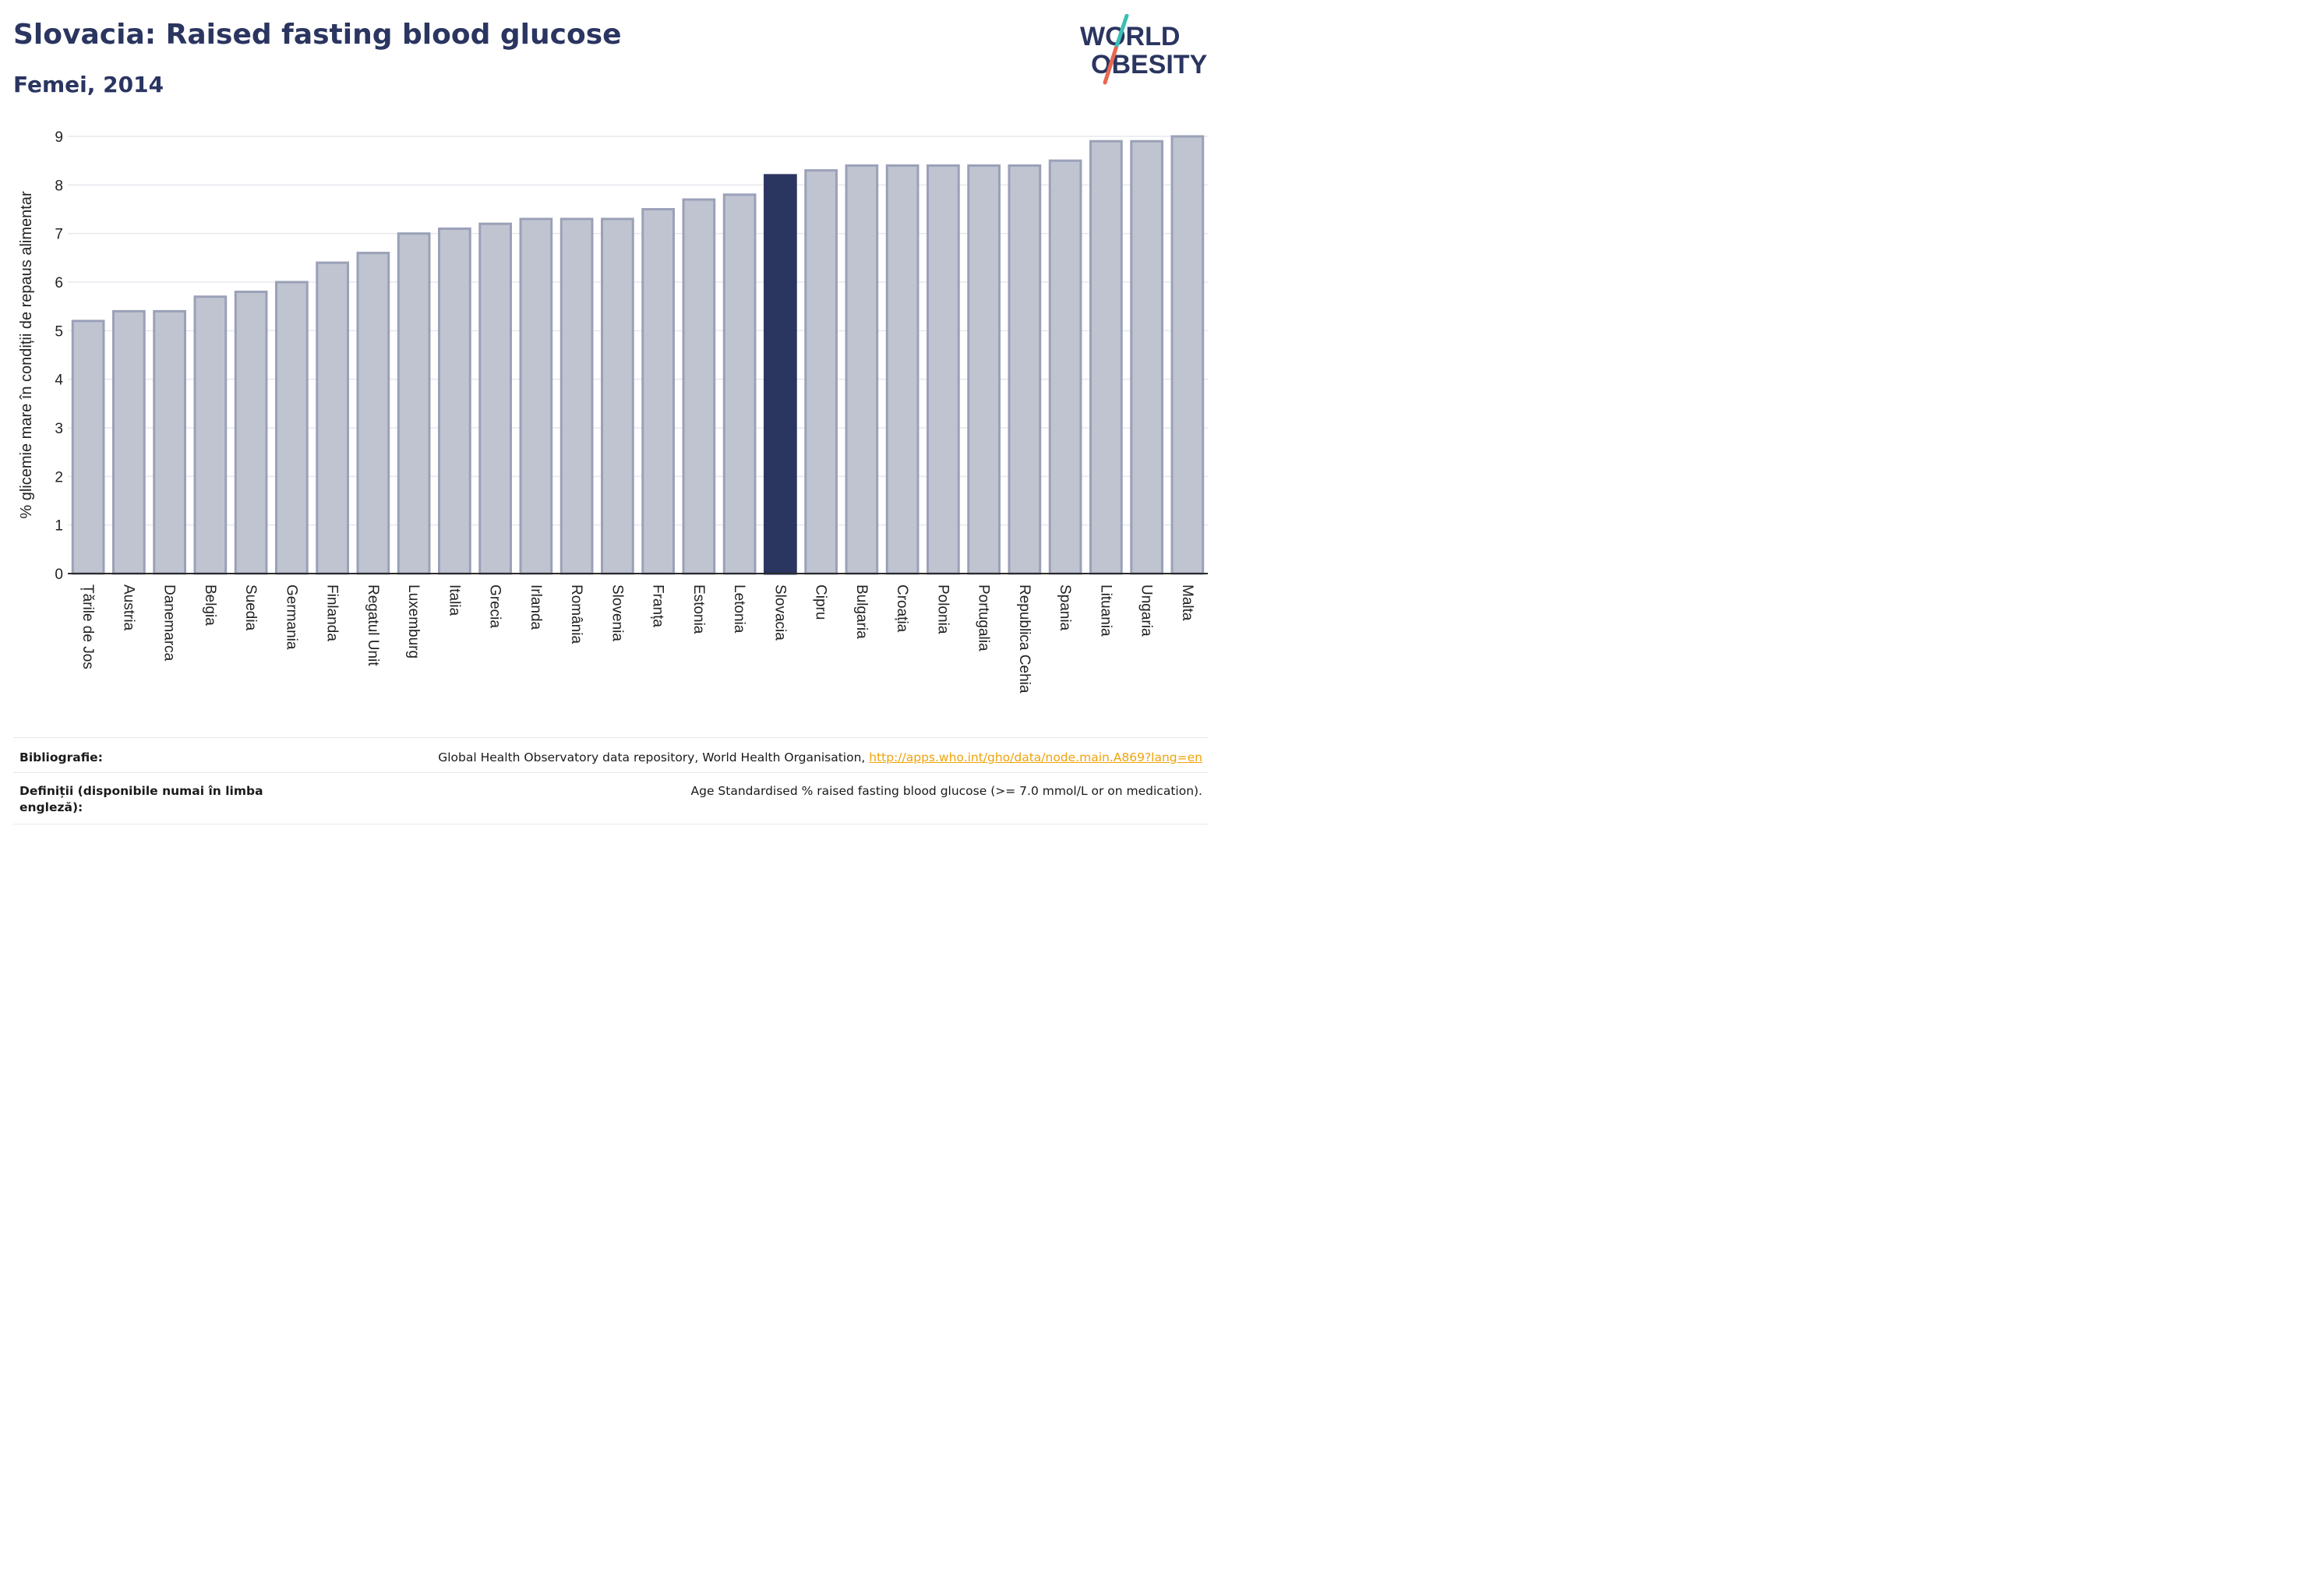  I want to click on y-tick-label: 6, so click(59, 283).